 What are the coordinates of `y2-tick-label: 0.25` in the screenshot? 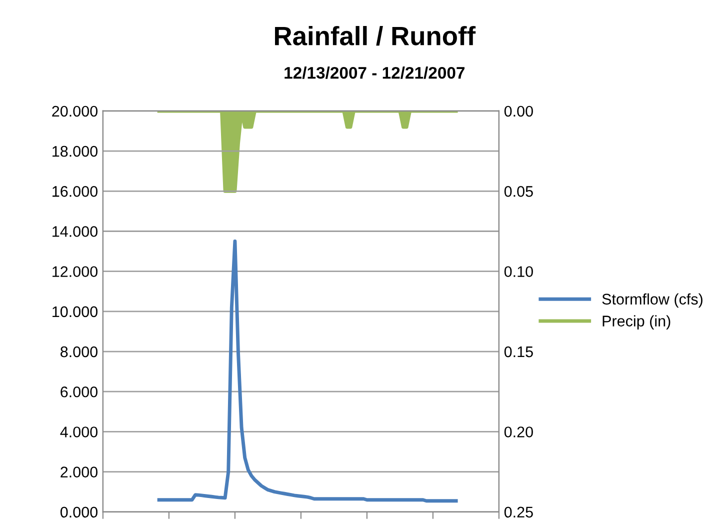 It's located at (518, 512).